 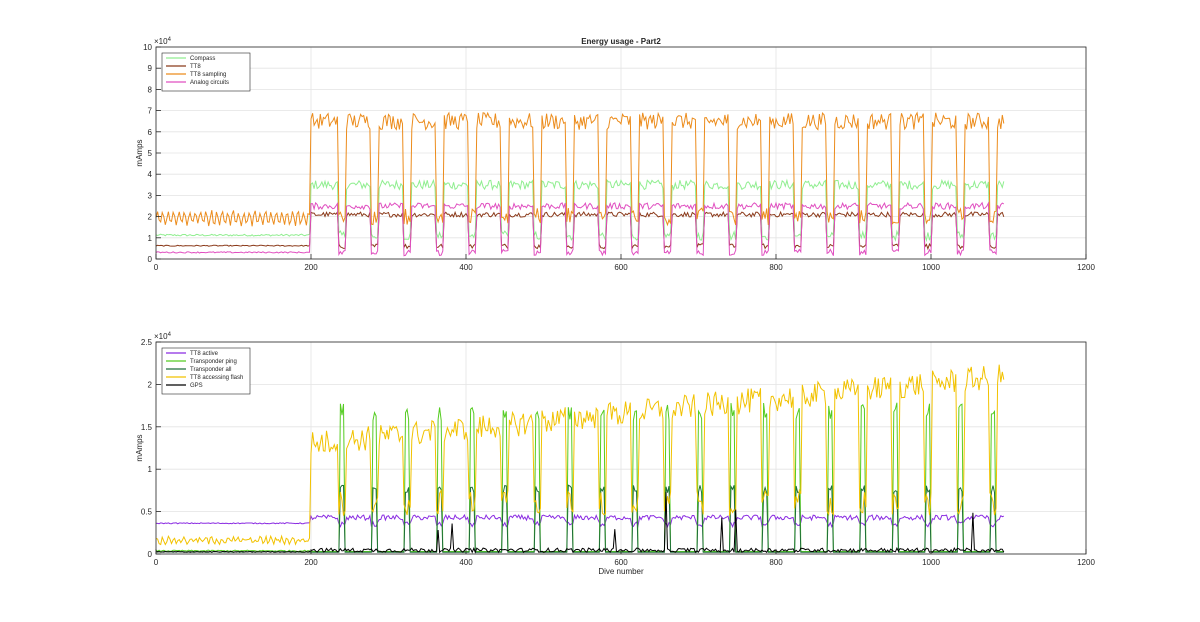 I want to click on y-tick-label: 9, so click(x=150, y=68).